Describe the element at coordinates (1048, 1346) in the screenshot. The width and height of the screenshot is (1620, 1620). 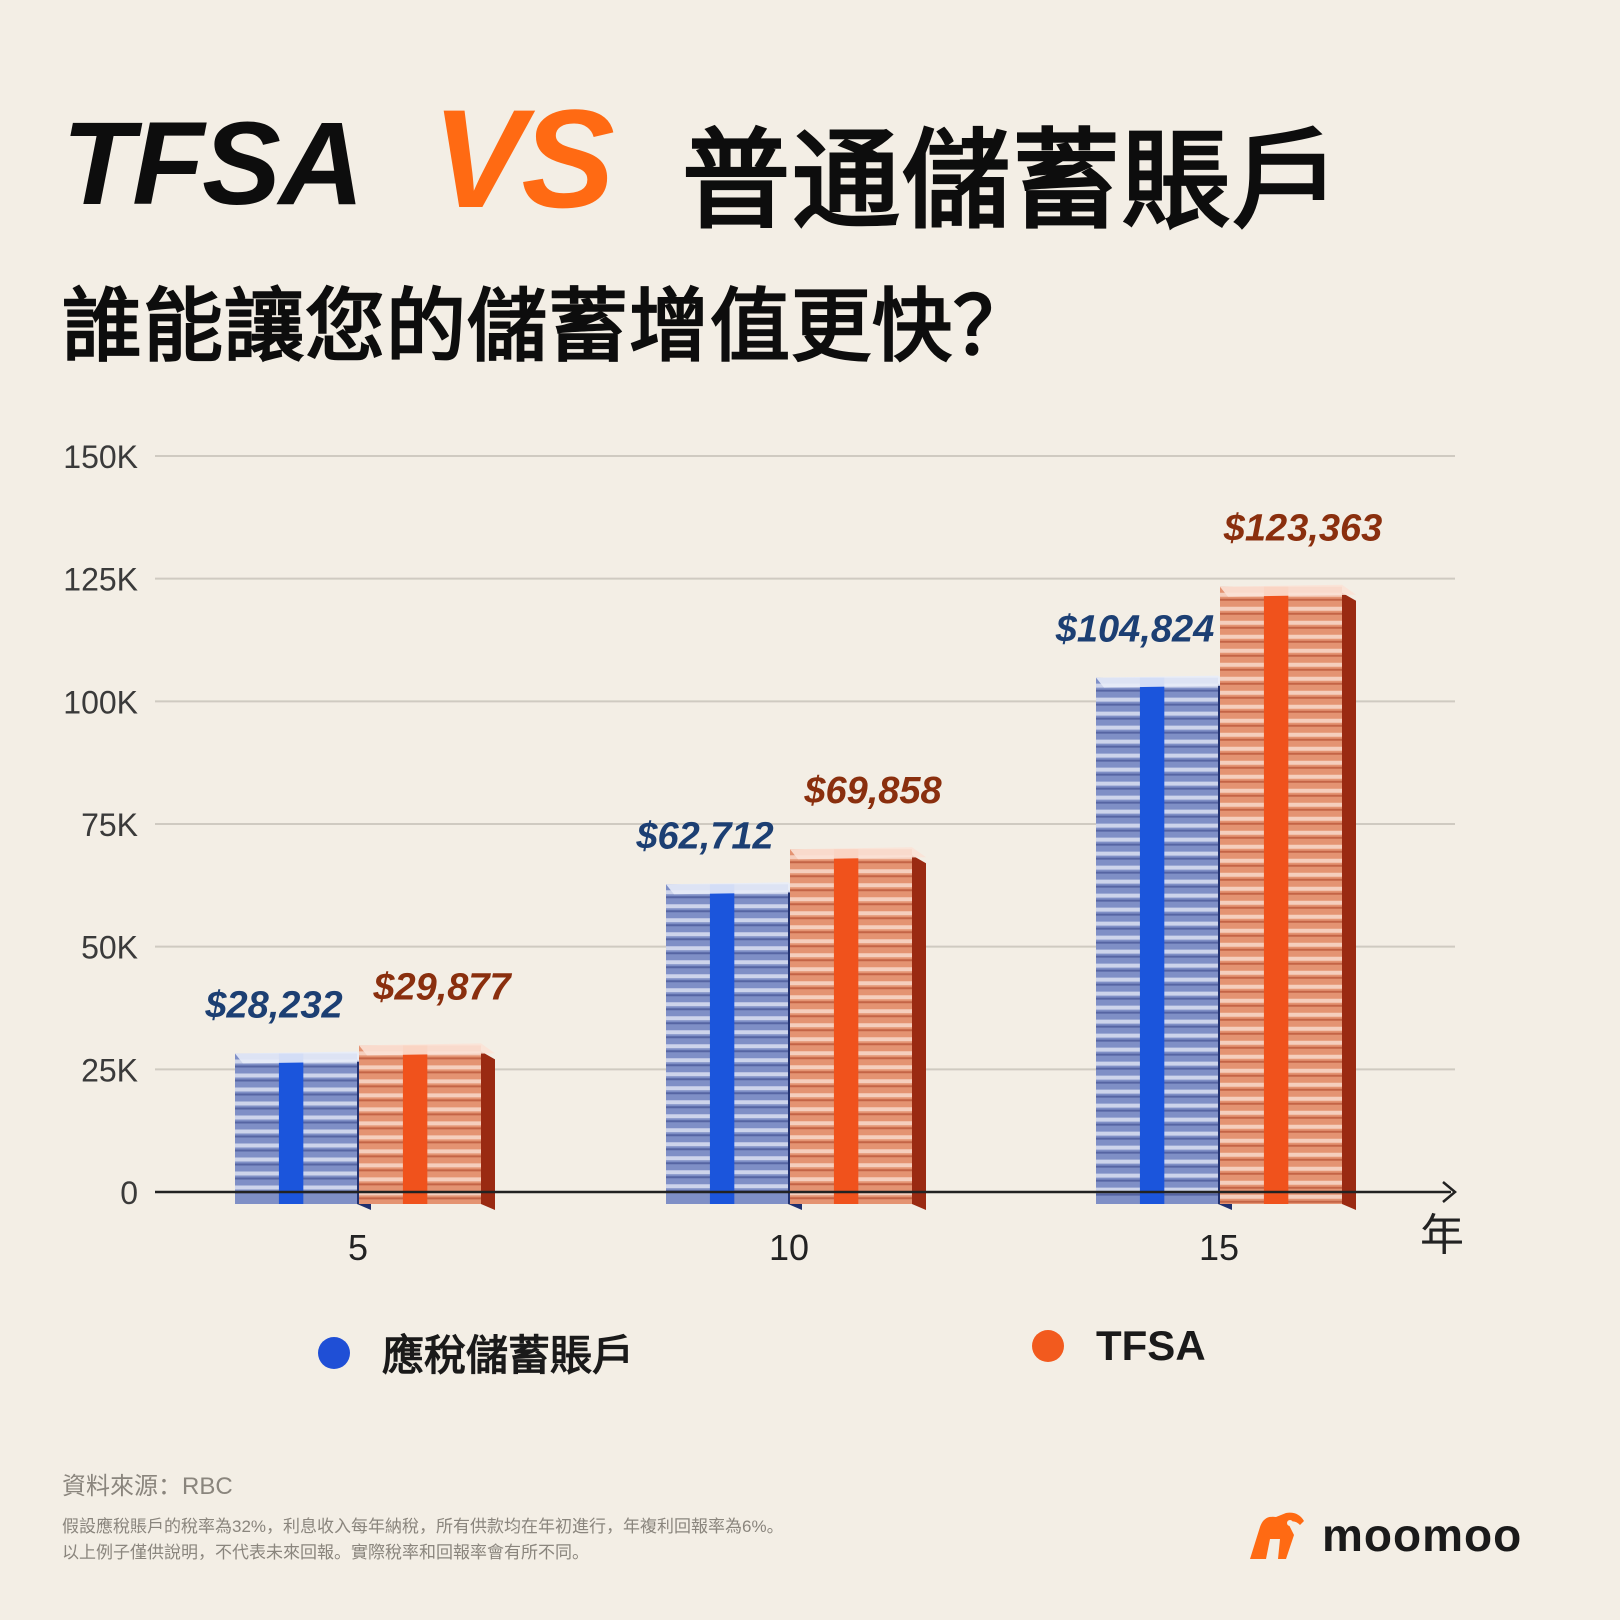
I see `legend-dot-tfsa` at that location.